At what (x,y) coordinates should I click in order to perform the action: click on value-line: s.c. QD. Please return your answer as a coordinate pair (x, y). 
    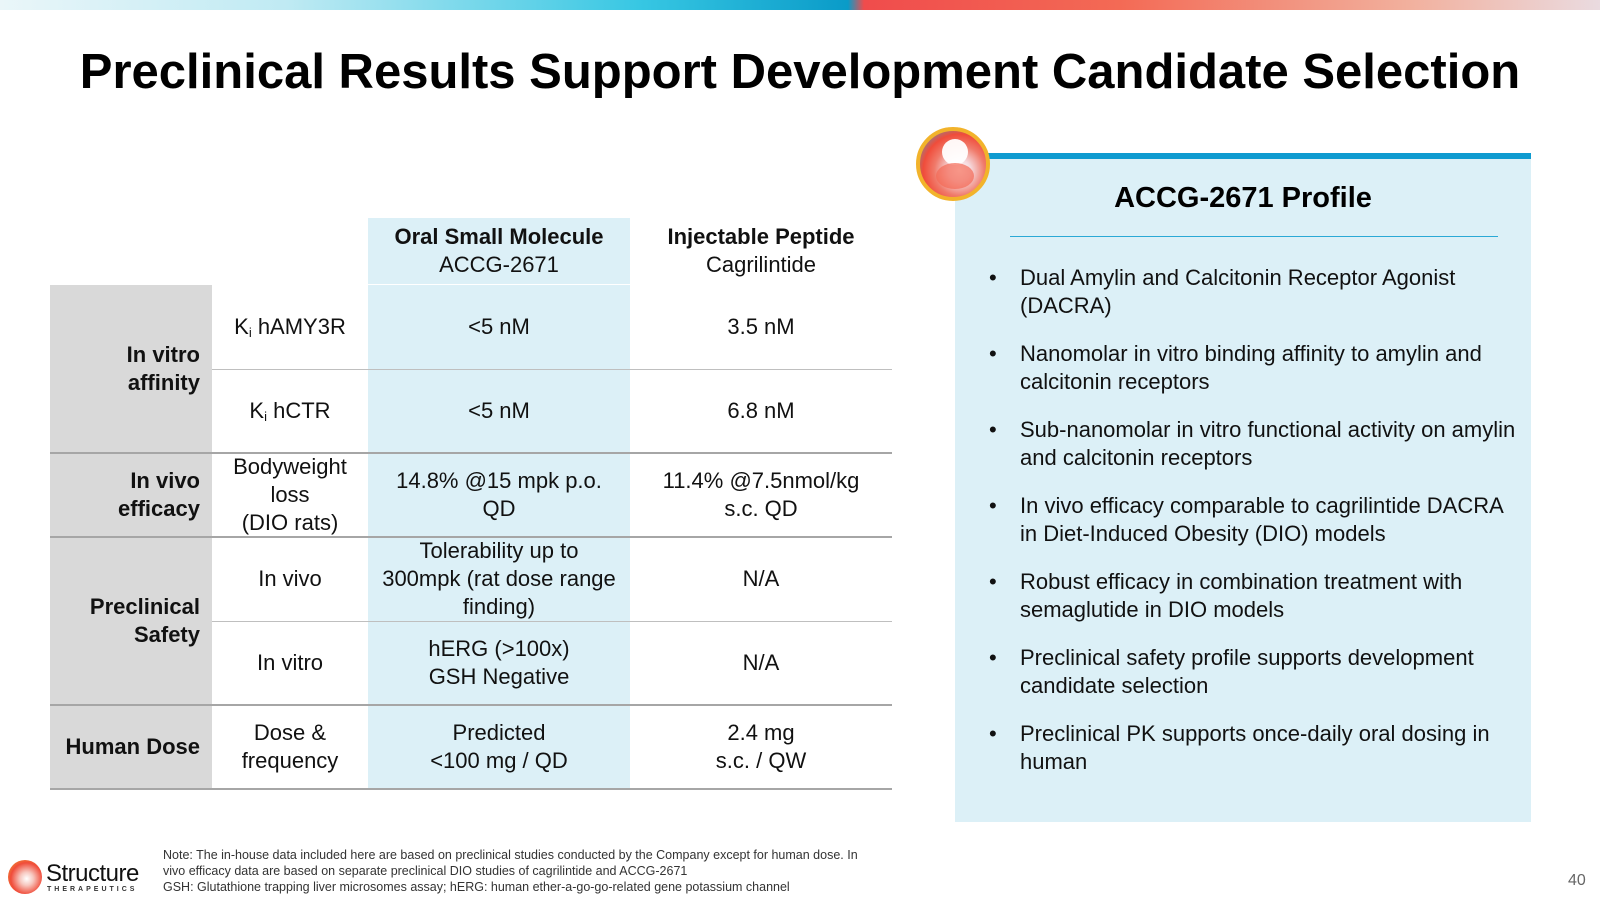
    Looking at the image, I should click on (761, 508).